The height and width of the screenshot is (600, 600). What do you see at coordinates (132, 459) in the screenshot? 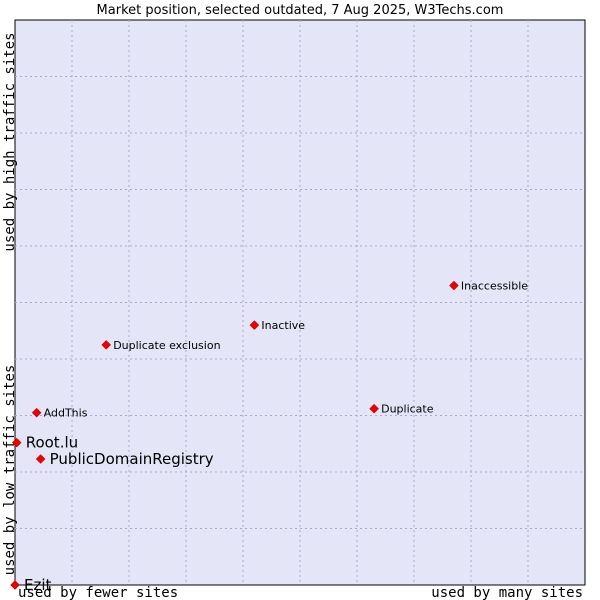
I see `data-point-label: PublicDomainRegistry` at bounding box center [132, 459].